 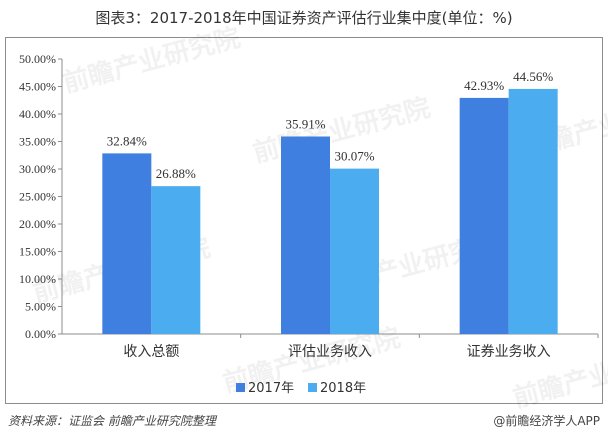 I want to click on data-label: 32.84%, so click(x=127, y=140).